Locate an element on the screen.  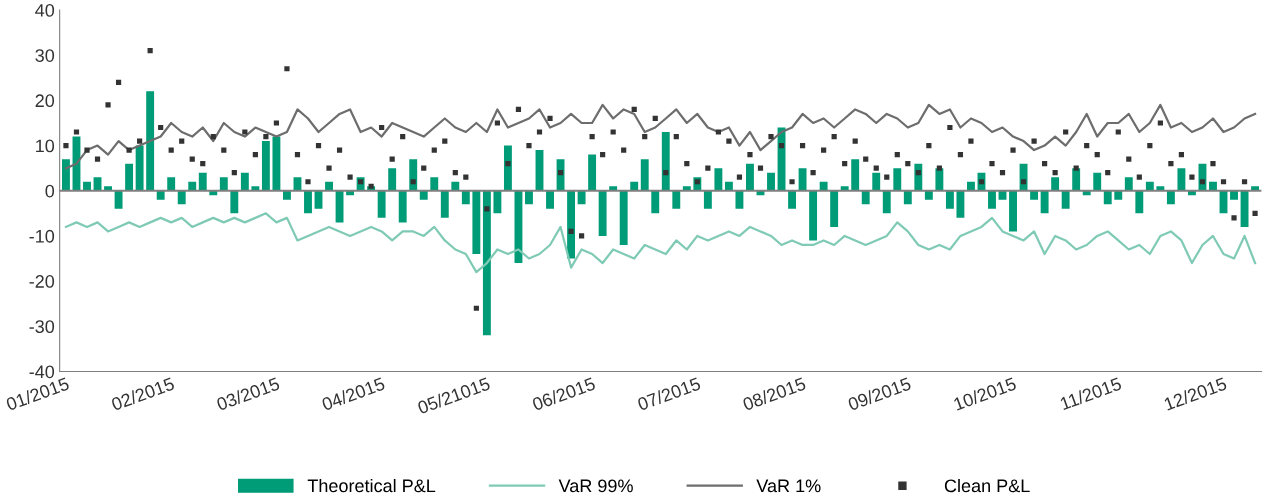
y-tick-label: 10 is located at coordinates (45, 146).